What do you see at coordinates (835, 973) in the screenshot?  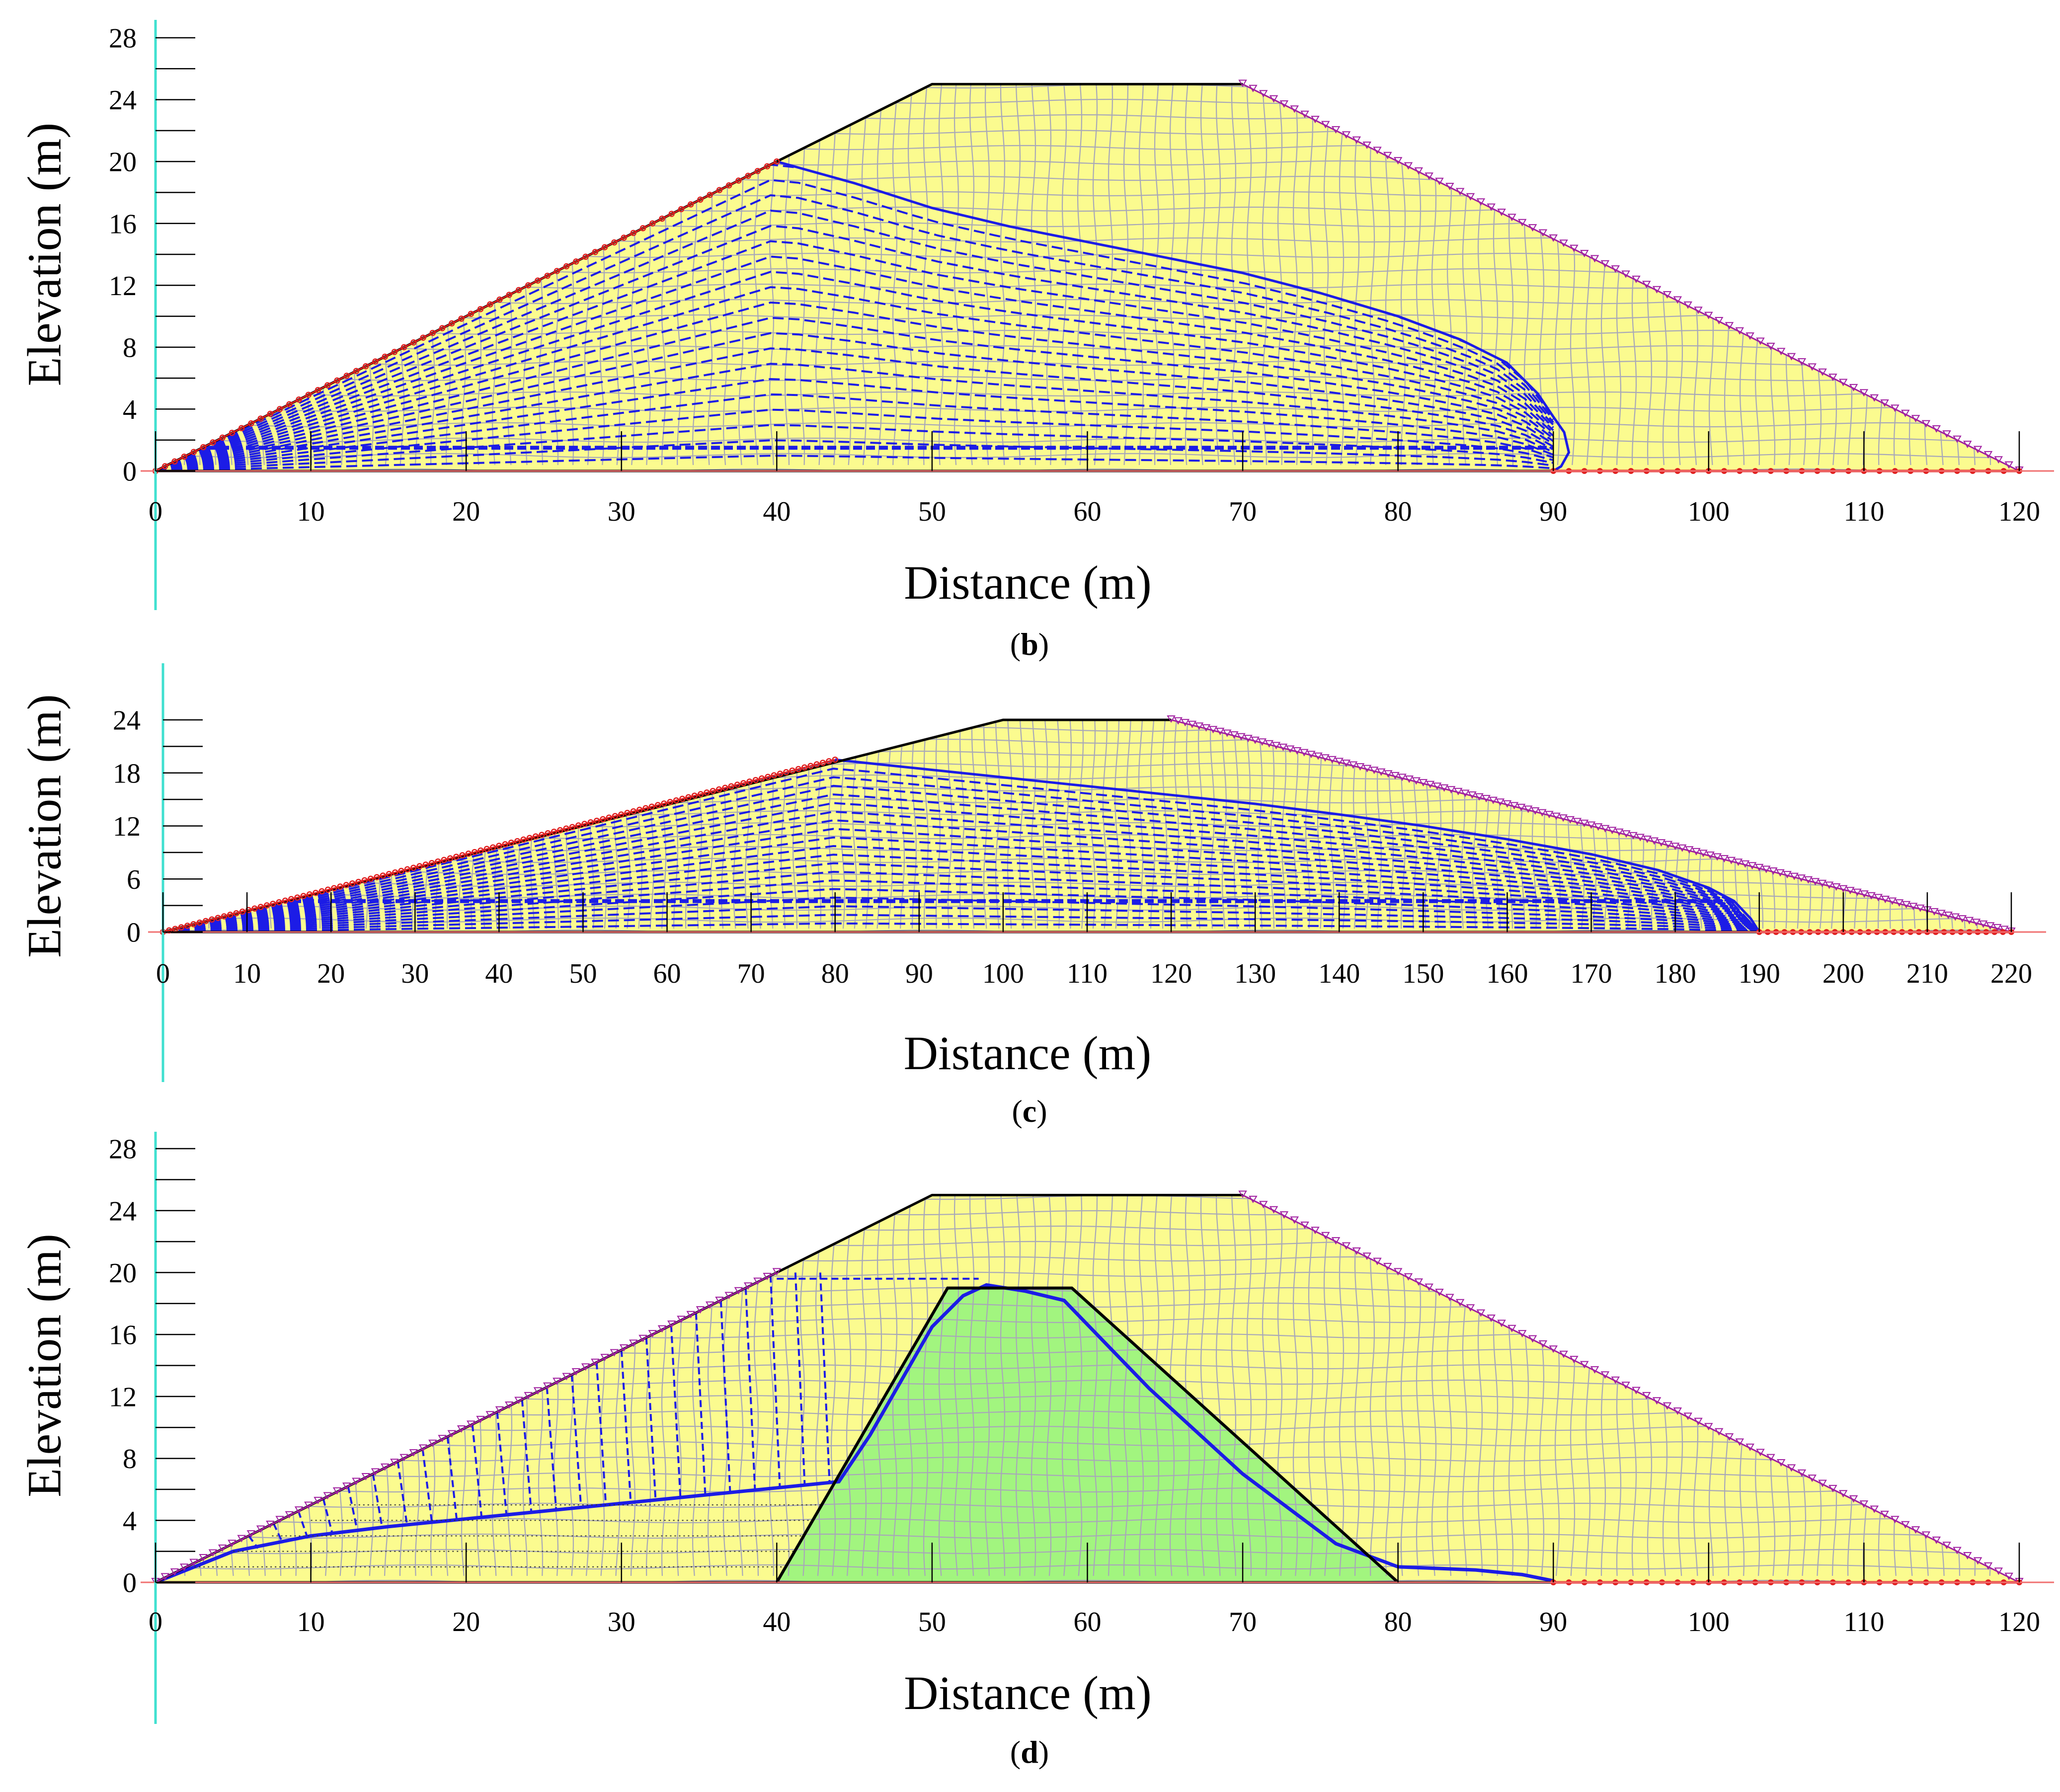 I see `x-tick-label: 80` at bounding box center [835, 973].